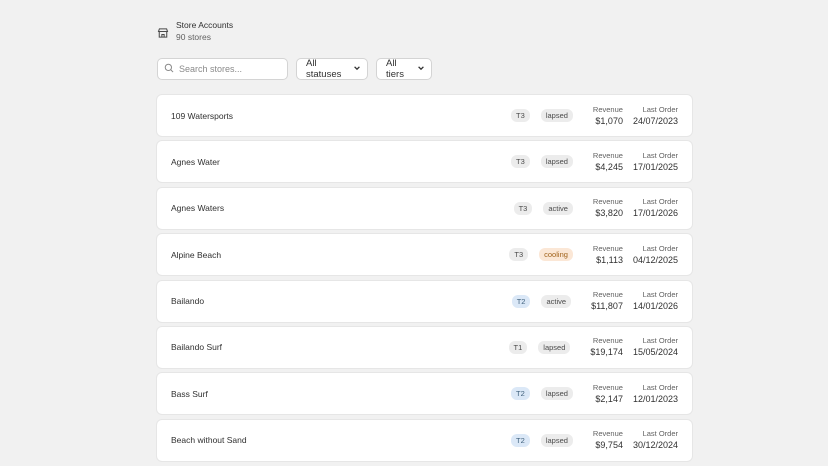 The height and width of the screenshot is (466, 828). I want to click on store-name: Bailando, so click(188, 301).